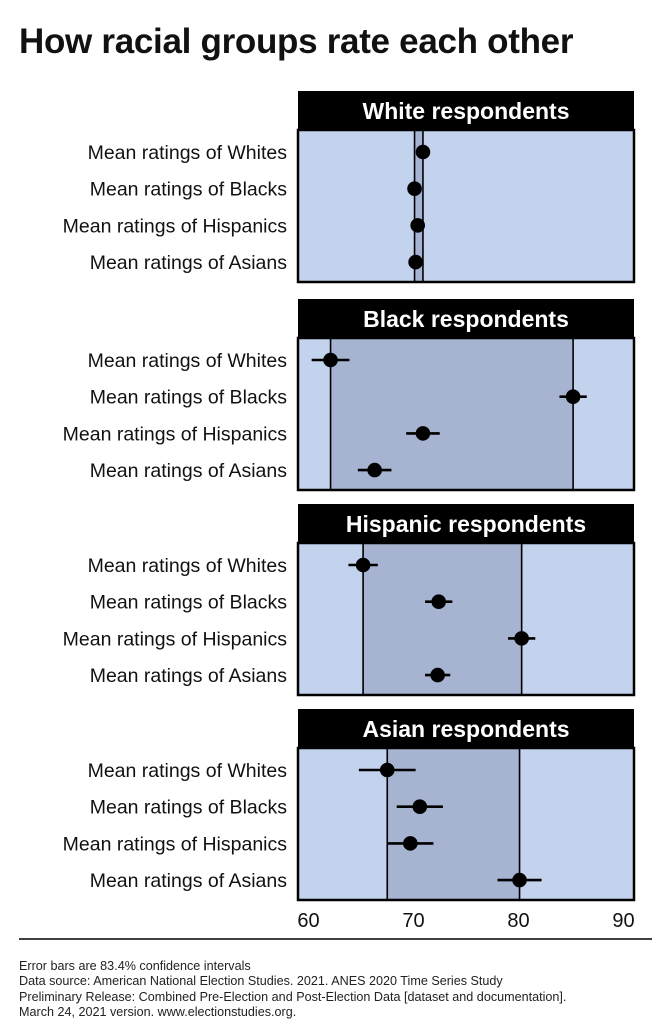 This screenshot has height=1024, width=671. I want to click on chart-title: How racial groups rate each other, so click(296, 41).